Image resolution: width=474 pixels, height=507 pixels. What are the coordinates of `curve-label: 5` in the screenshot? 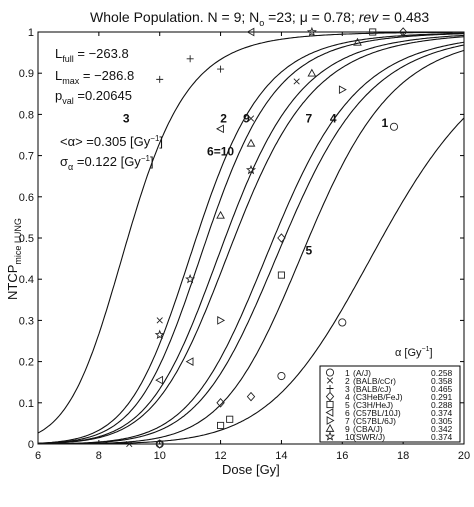 It's located at (308, 250).